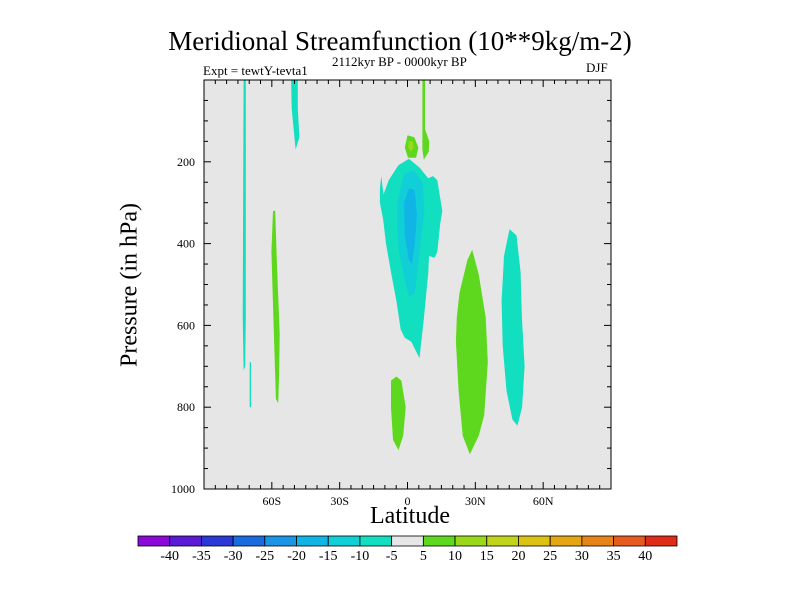  I want to click on colorbar-label: 40, so click(645, 556).